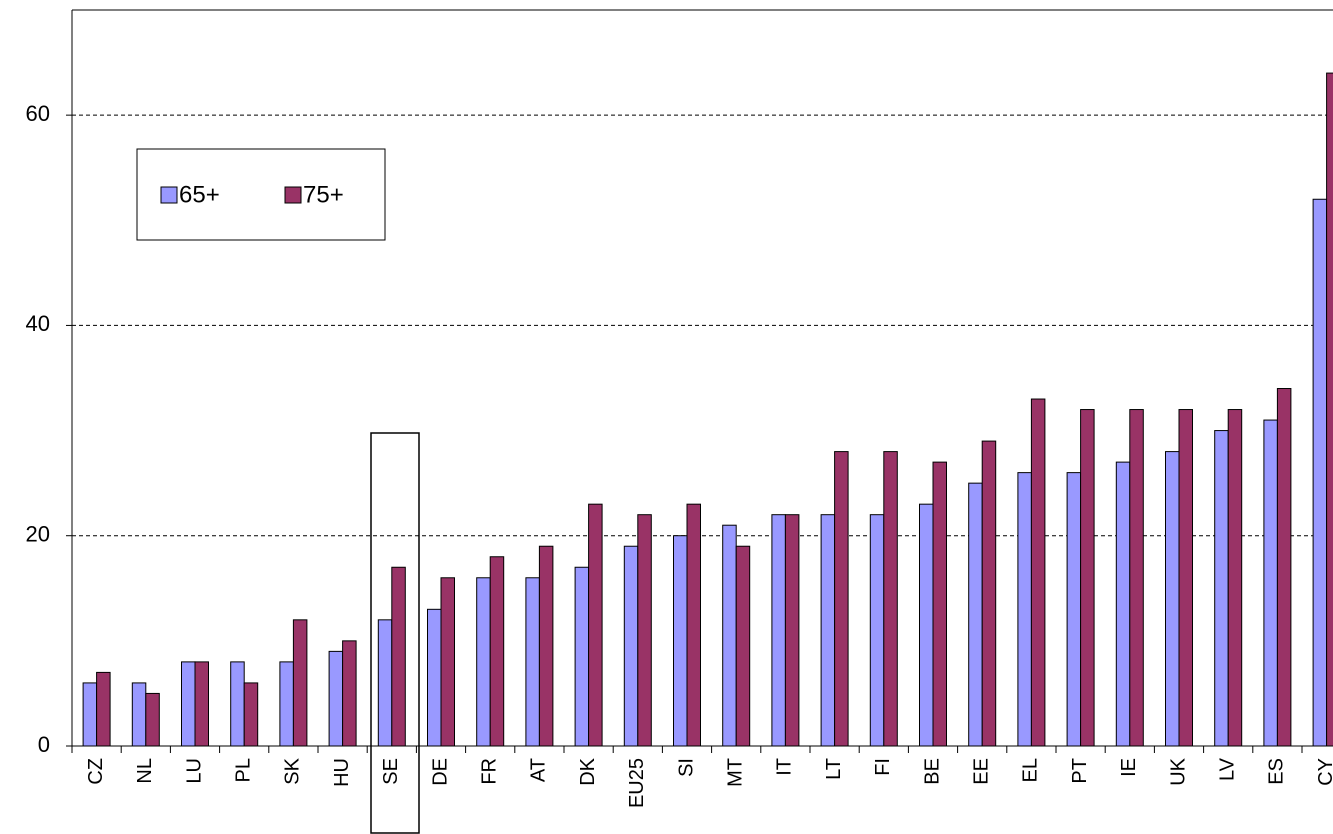 This screenshot has width=1333, height=834. What do you see at coordinates (834, 769) in the screenshot?
I see `x-tick-label: LT` at bounding box center [834, 769].